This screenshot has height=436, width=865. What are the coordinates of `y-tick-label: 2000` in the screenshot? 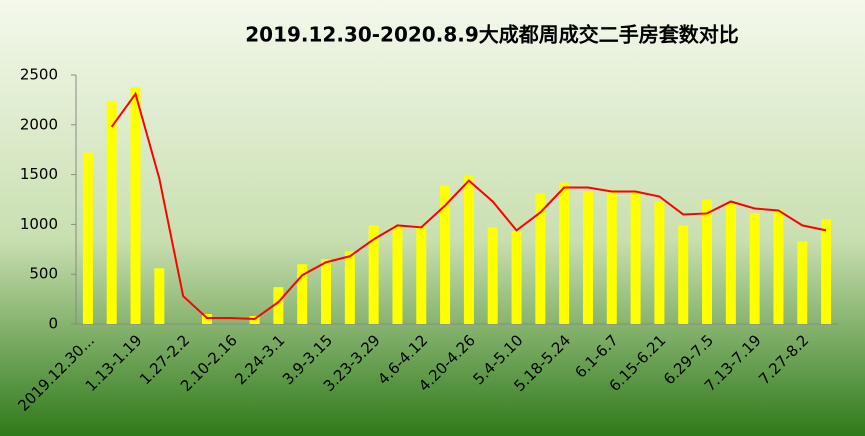 It's located at (39, 124).